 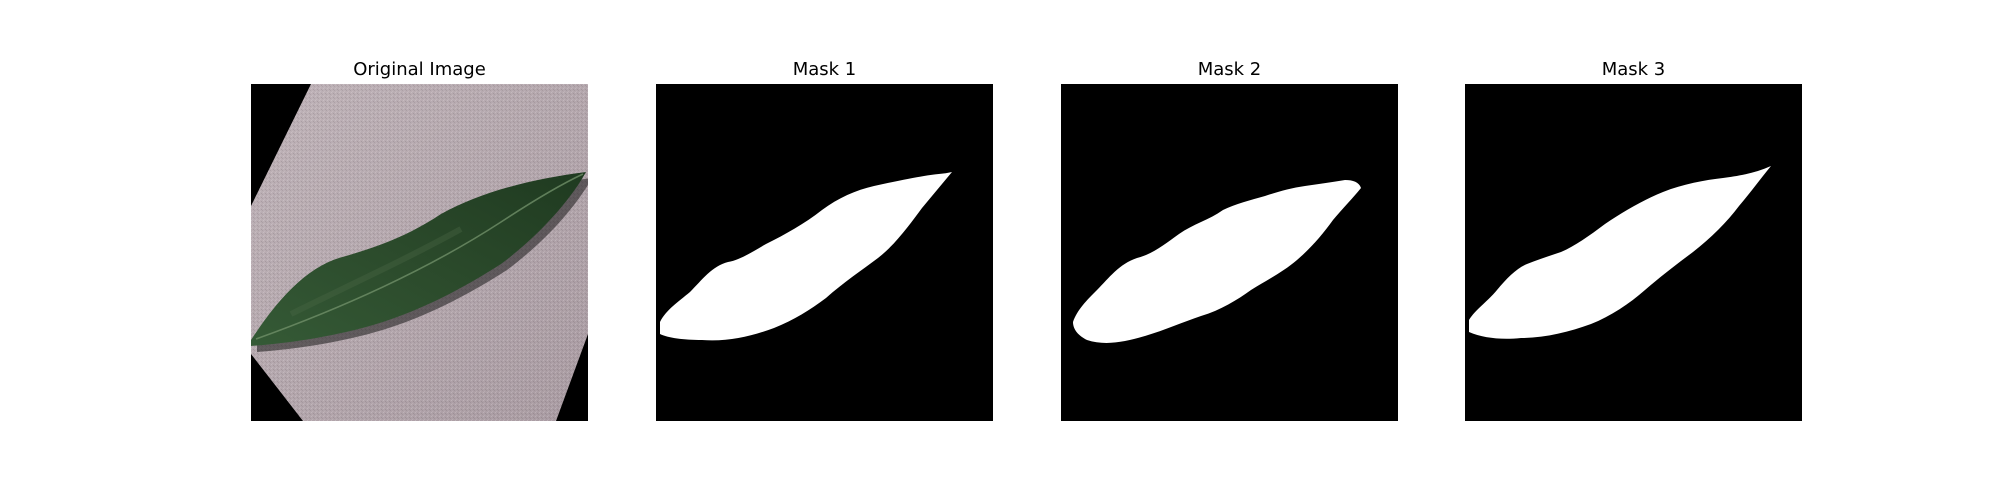 I want to click on original-image-panel, so click(x=419, y=252).